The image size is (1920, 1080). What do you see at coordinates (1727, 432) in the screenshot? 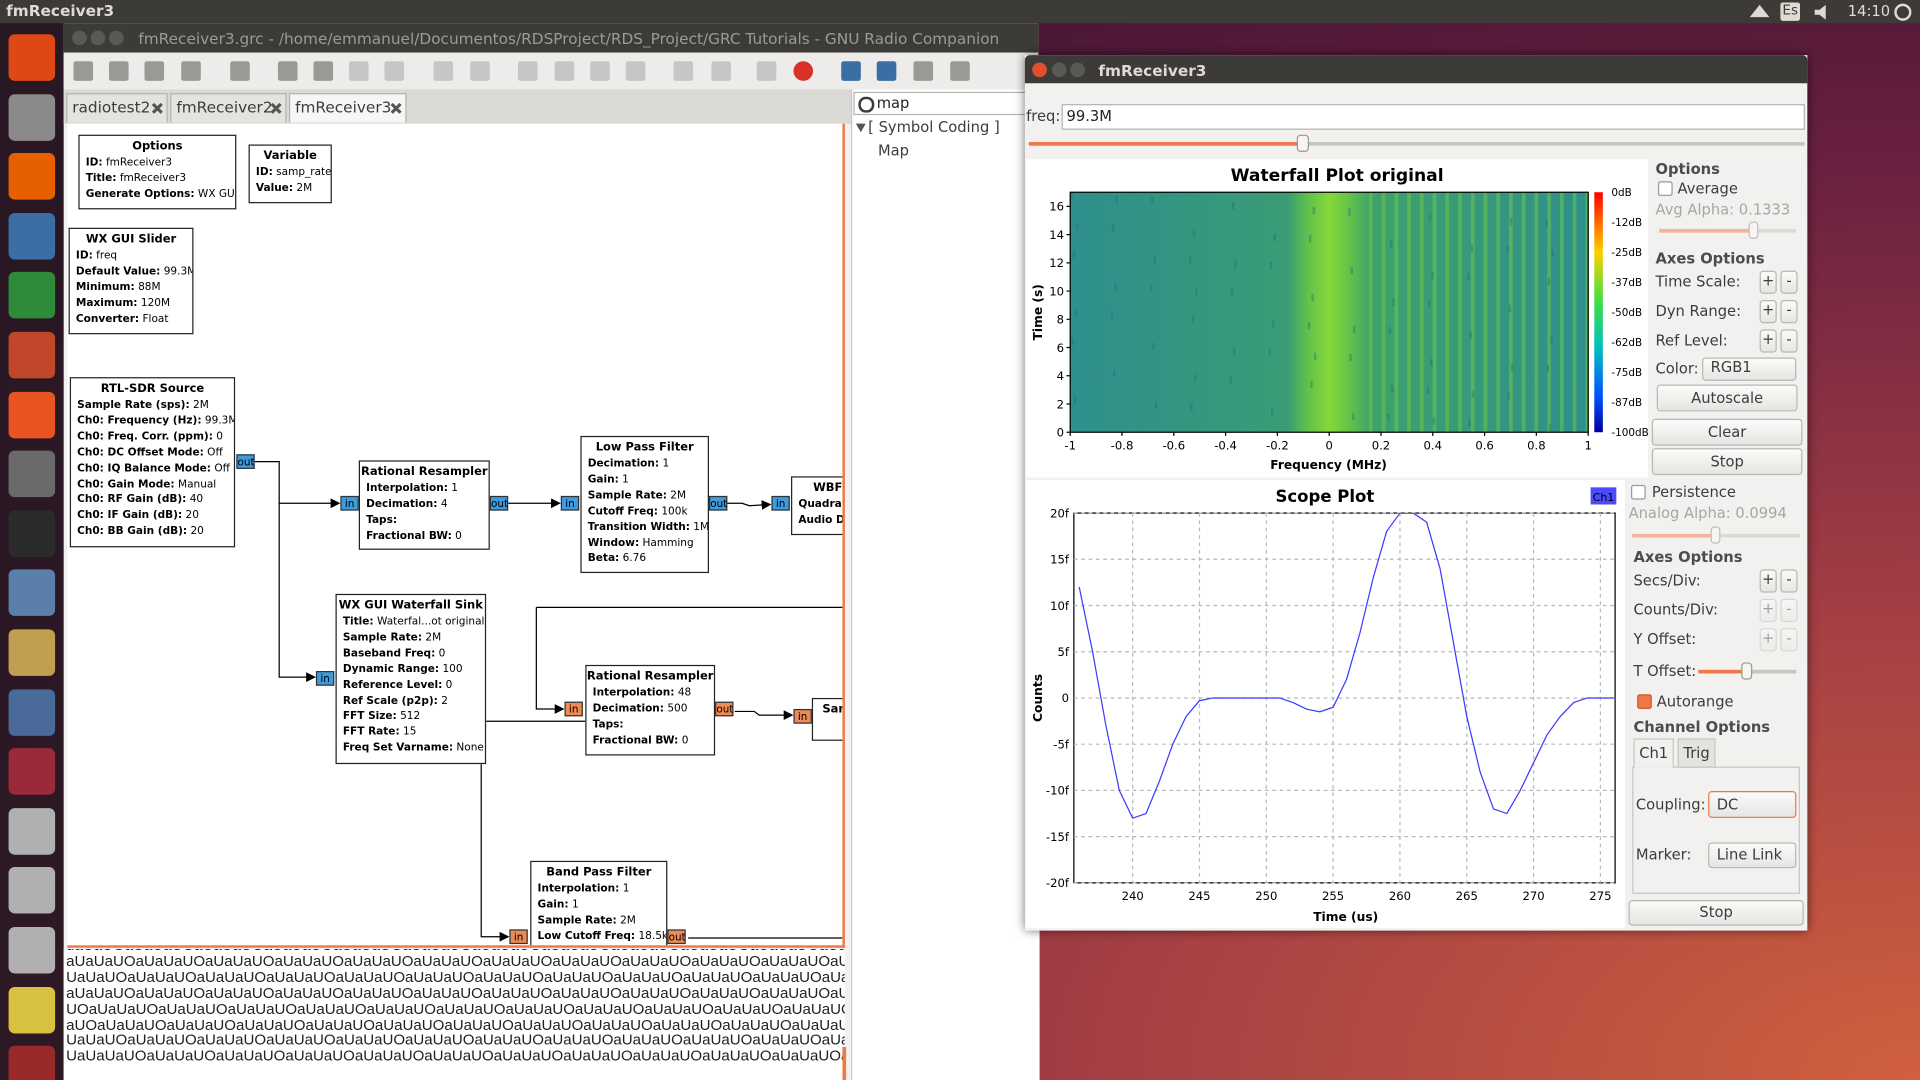
I see `clear-button: Clear` at bounding box center [1727, 432].